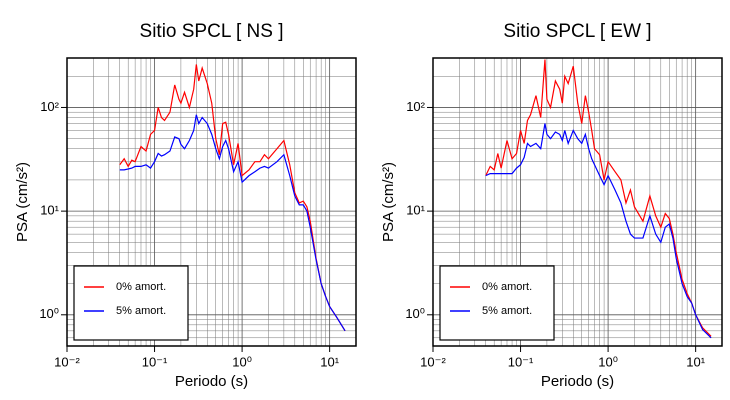 This screenshot has width=730, height=400. What do you see at coordinates (212, 31) in the screenshot?
I see `chart-title: Sitio SPCL [ NS ]` at bounding box center [212, 31].